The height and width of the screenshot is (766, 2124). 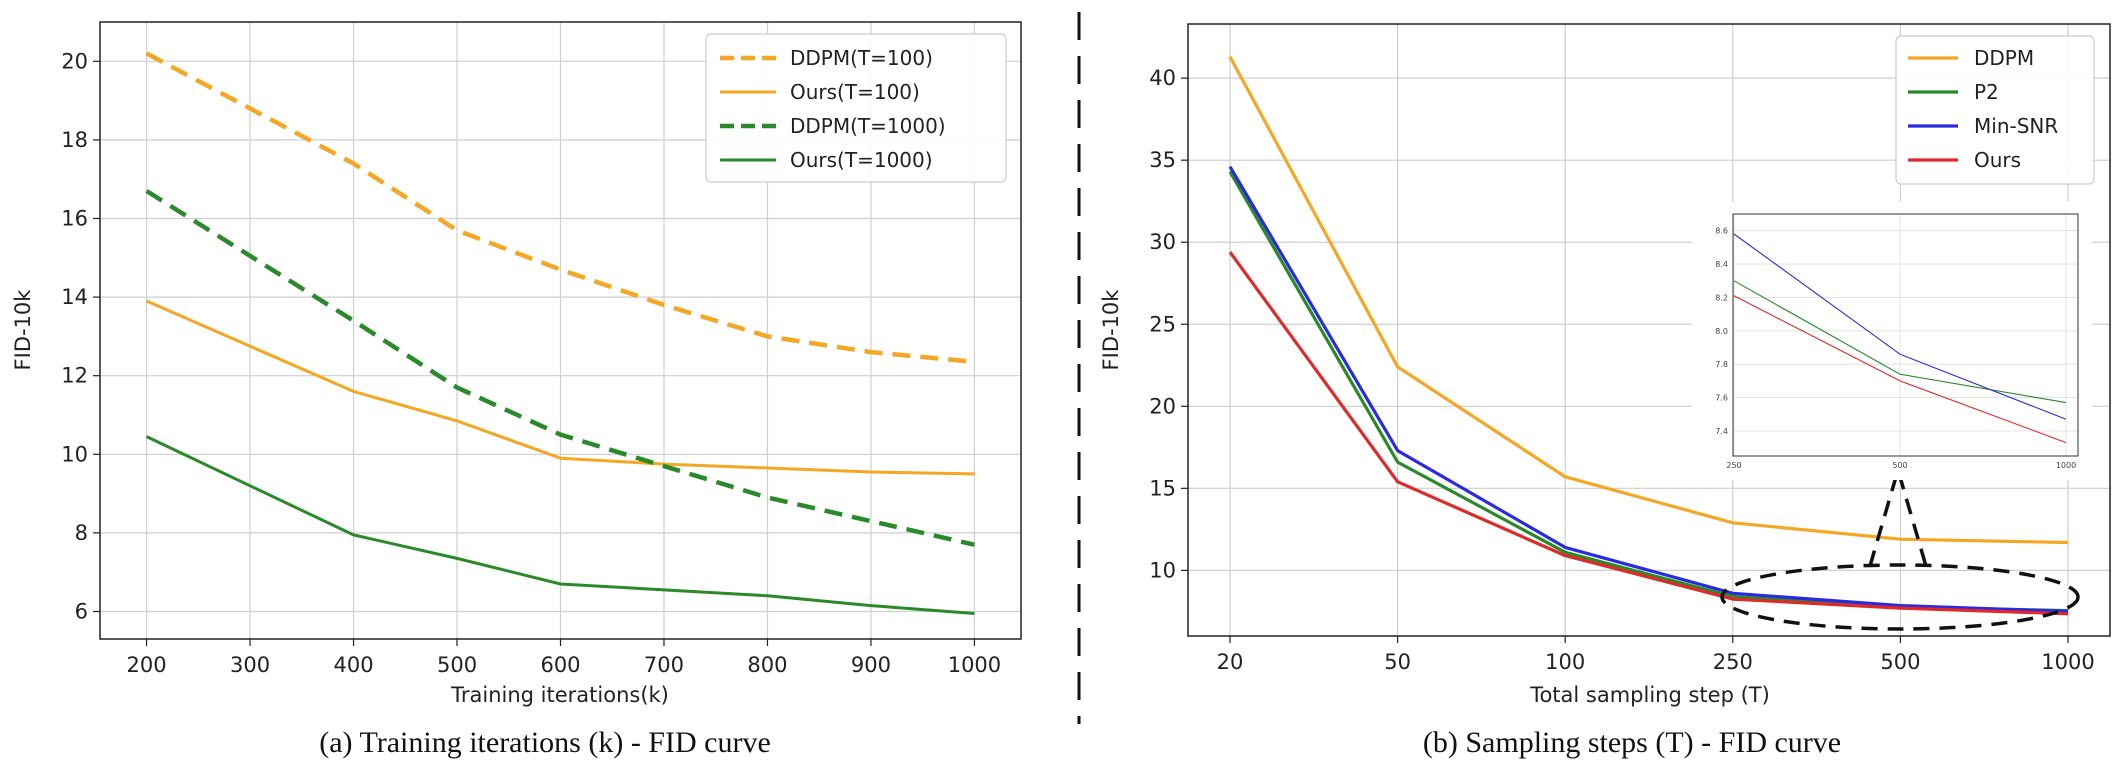 What do you see at coordinates (1721, 431) in the screenshot?
I see `inset-ytick-label: 7.4` at bounding box center [1721, 431].